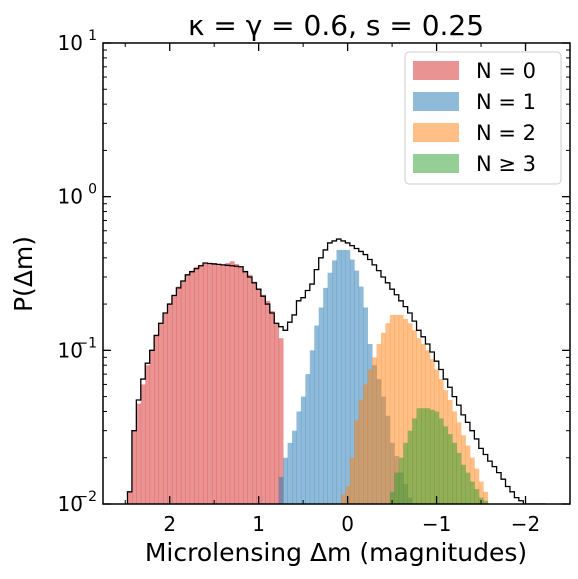  I want to click on legend-label: N = 2, so click(506, 133).